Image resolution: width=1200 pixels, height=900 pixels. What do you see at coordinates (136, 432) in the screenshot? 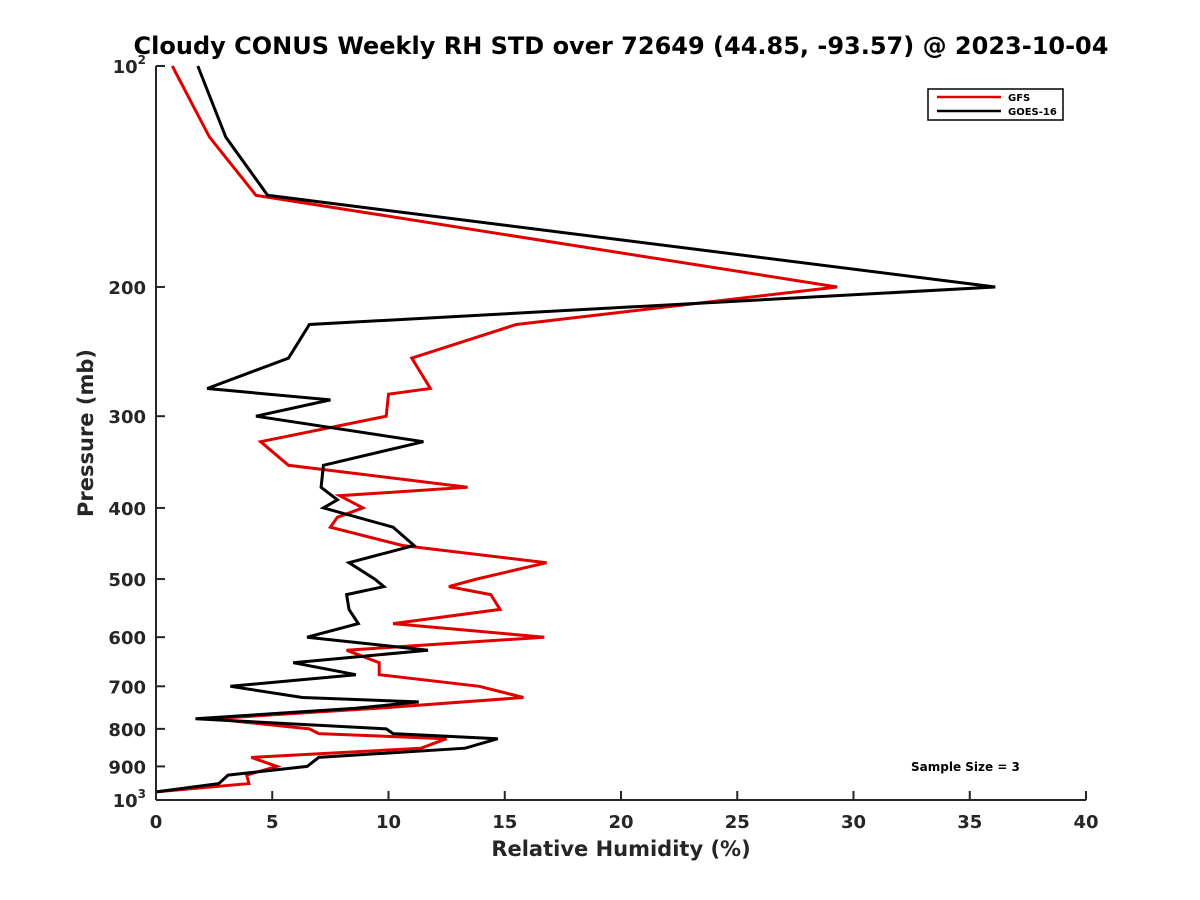
I see `y-axis-ticks: 10² 200 300 400 500 600 700 800 900 10³` at bounding box center [136, 432].